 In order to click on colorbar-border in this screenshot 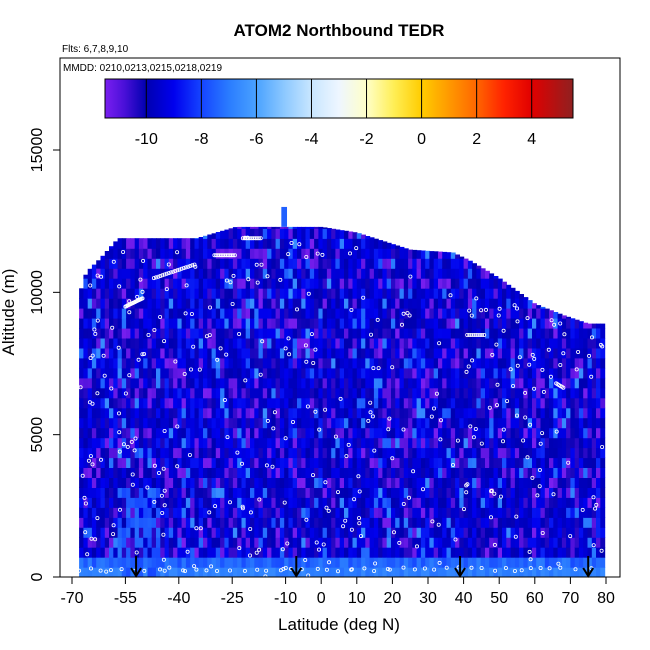, I will do `click(339, 98)`.